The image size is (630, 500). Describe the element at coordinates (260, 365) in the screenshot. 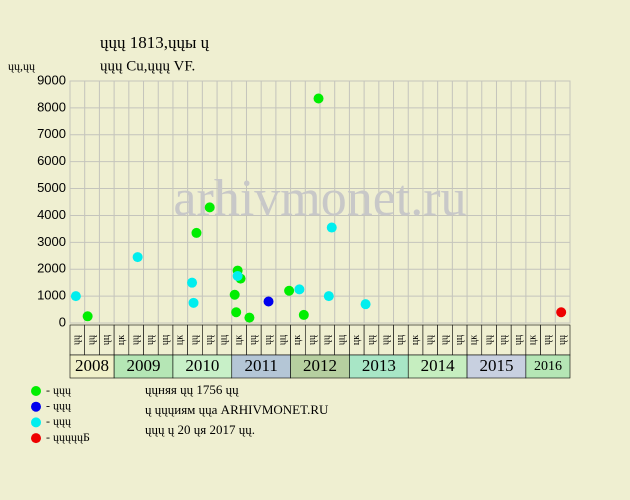

I see `year-label: 2011` at that location.